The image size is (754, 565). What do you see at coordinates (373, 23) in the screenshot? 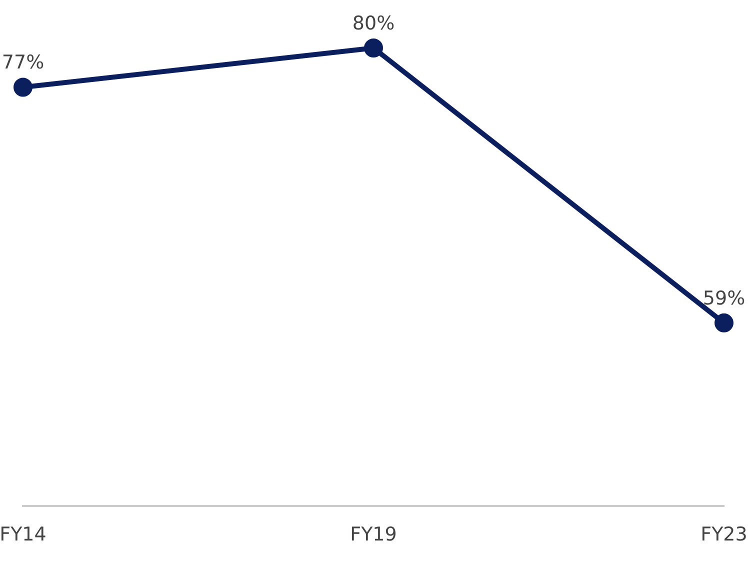
I see `data-label: 80%` at bounding box center [373, 23].